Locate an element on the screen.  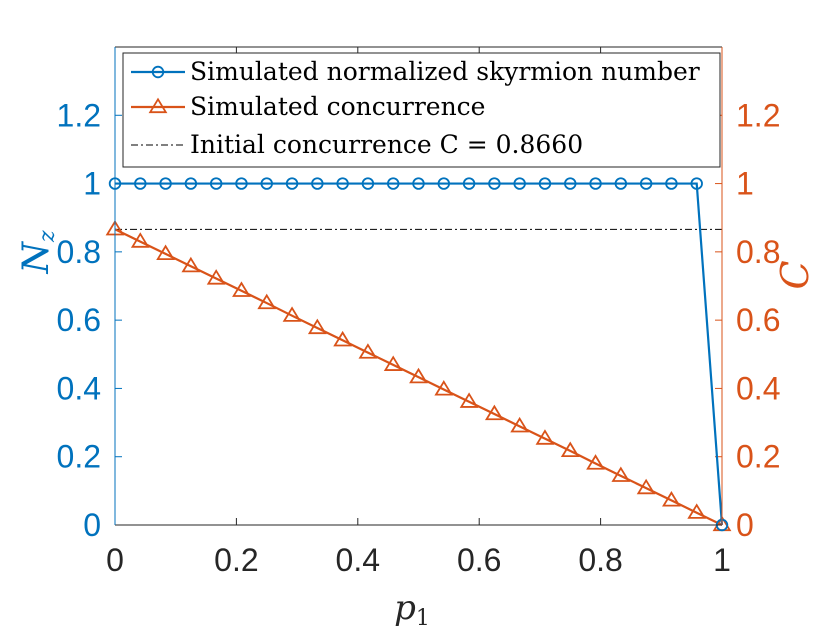
y-right-tick-label: 0.8 is located at coordinates (758, 252).